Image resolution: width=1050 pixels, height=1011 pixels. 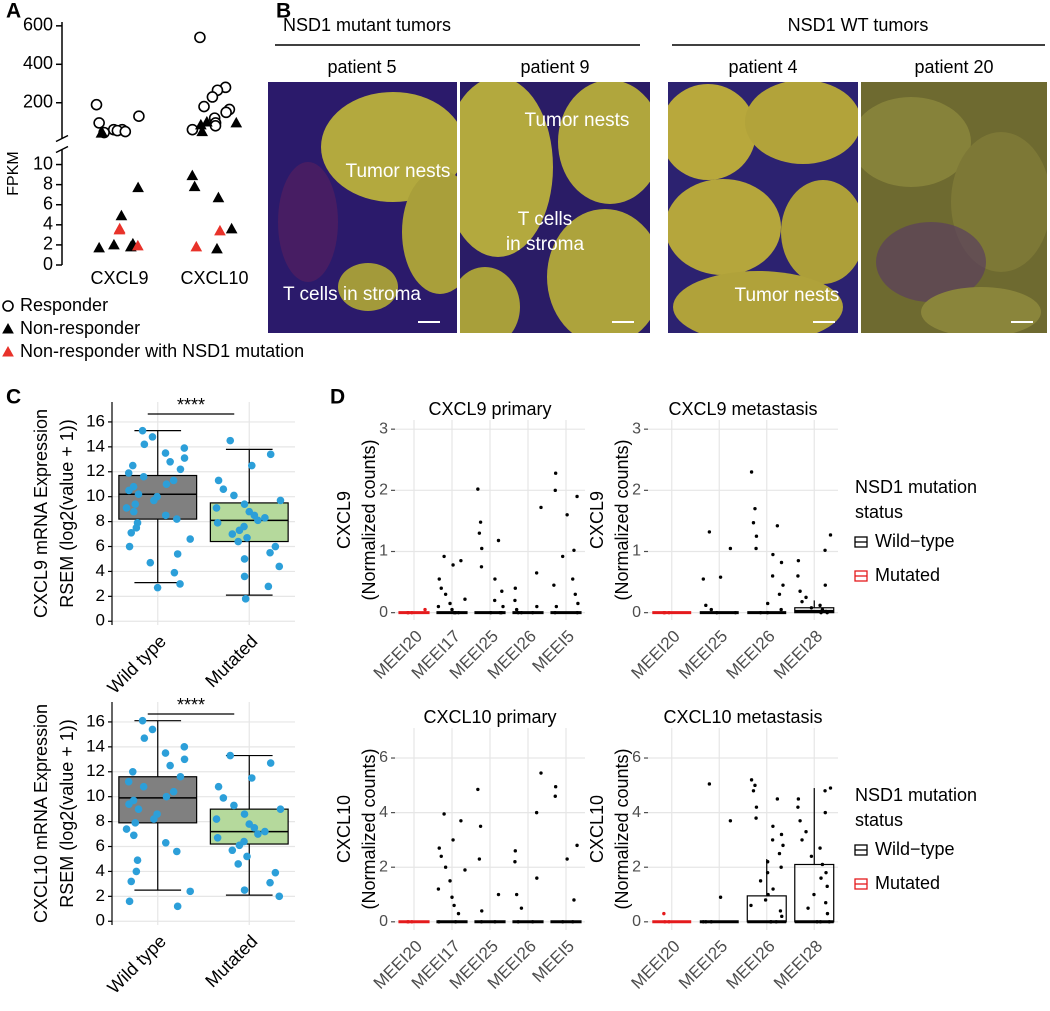 I want to click on significance-label: ****, so click(x=191, y=705).